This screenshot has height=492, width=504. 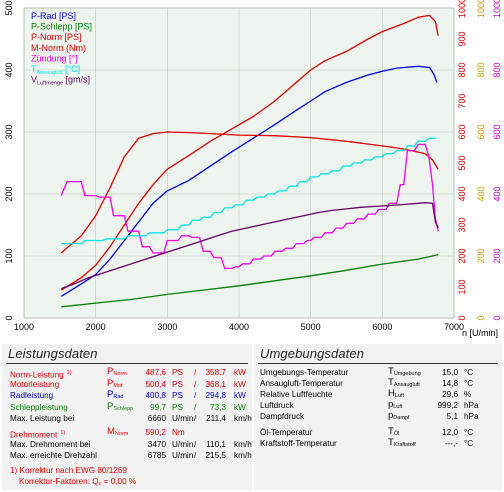 I want to click on data-row: Drehmoment 1) MNorm 590,2 Nm, so click(x=130, y=433).